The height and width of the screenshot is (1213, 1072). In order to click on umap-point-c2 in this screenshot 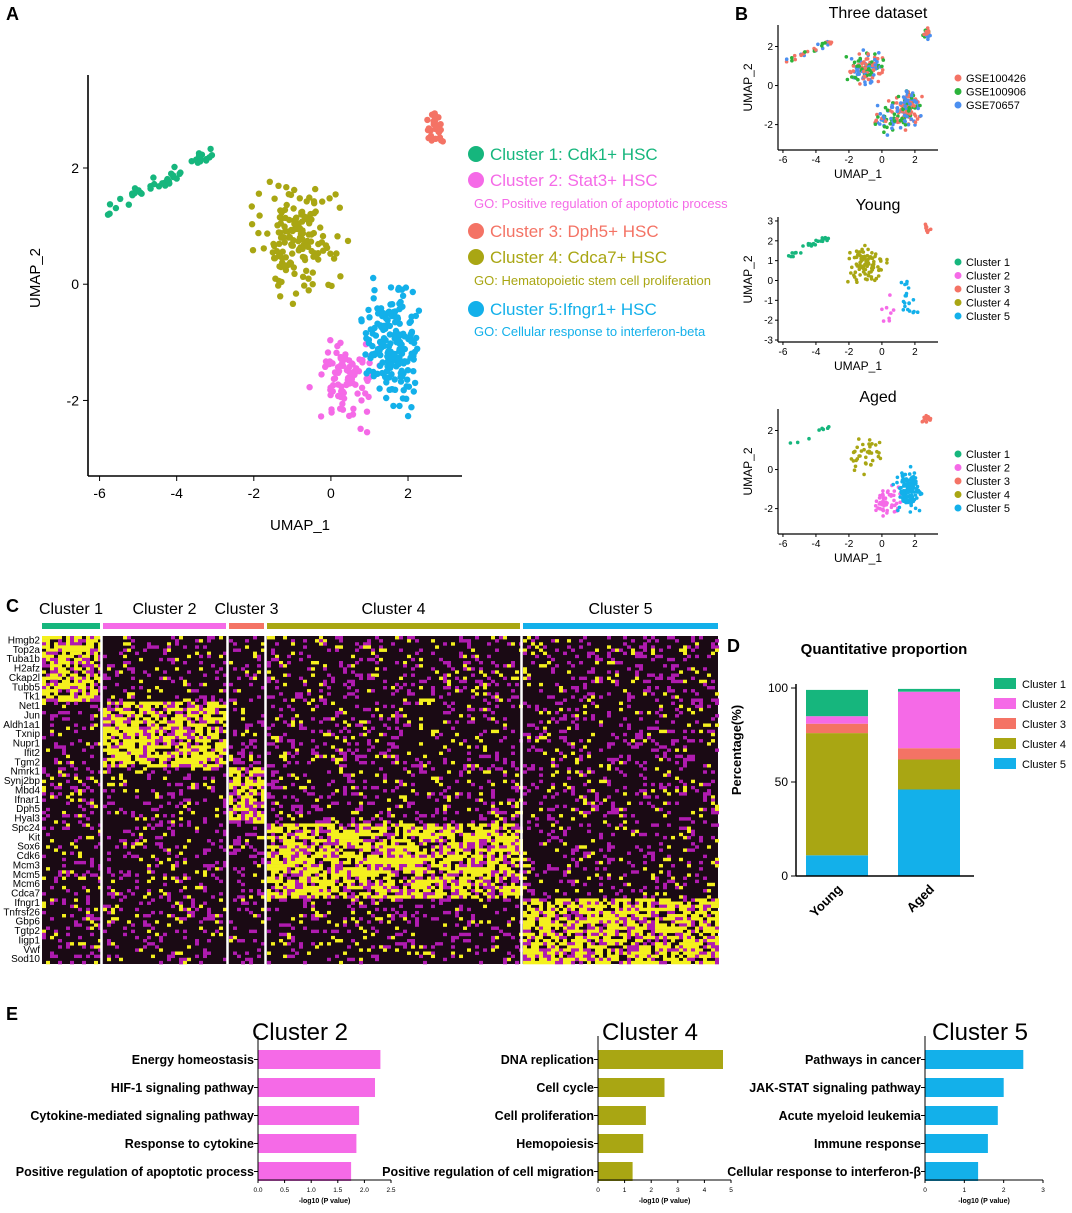, I will do `click(354, 375)`.